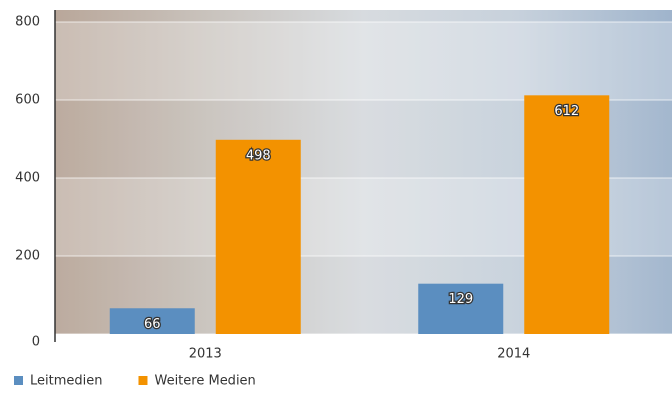  I want to click on value-label: 66, so click(152, 324).